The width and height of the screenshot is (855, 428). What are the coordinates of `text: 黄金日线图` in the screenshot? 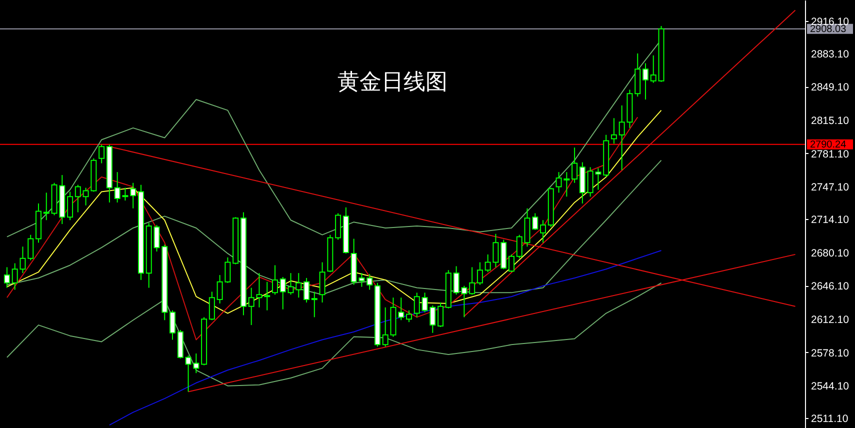 It's located at (393, 81).